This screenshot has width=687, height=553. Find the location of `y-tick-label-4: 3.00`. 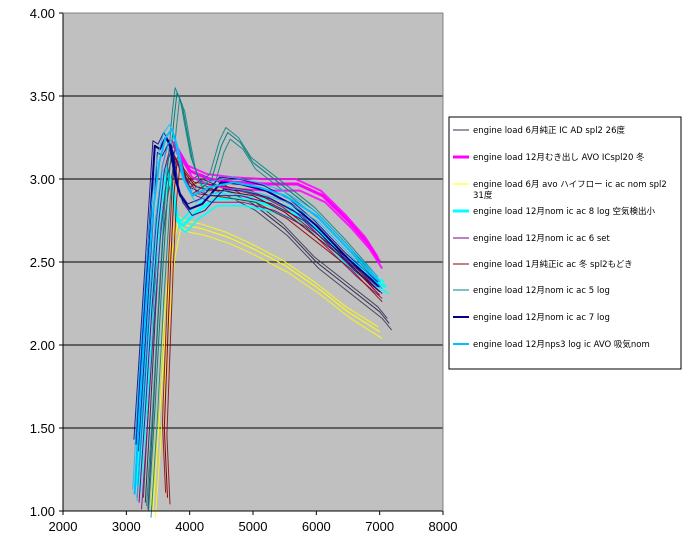

y-tick-label-4: 3.00 is located at coordinates (42, 179).